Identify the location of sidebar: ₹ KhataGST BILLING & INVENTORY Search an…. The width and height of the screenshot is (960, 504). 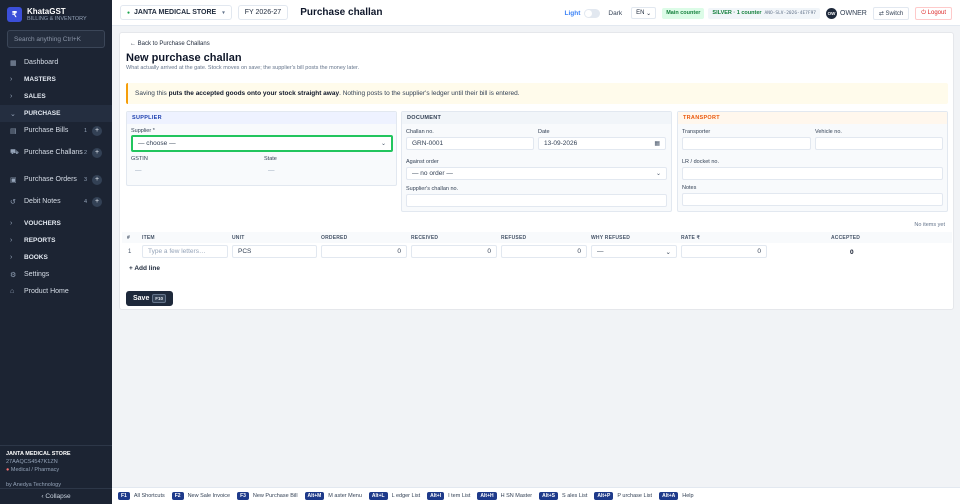
(56, 252).